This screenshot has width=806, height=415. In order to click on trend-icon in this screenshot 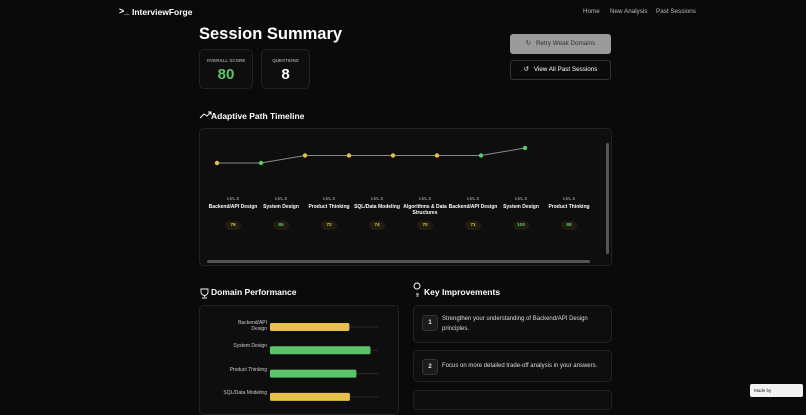, I will do `click(205, 115)`.